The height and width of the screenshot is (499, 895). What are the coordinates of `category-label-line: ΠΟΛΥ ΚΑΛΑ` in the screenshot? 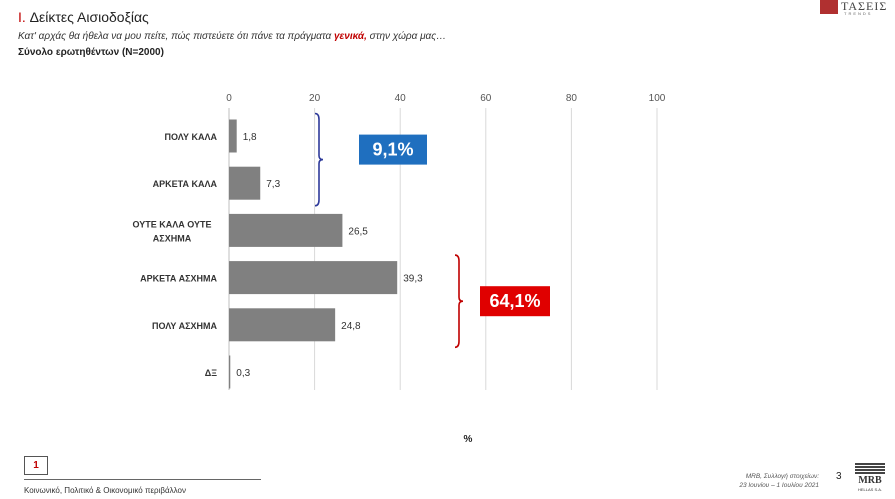 It's located at (191, 137).